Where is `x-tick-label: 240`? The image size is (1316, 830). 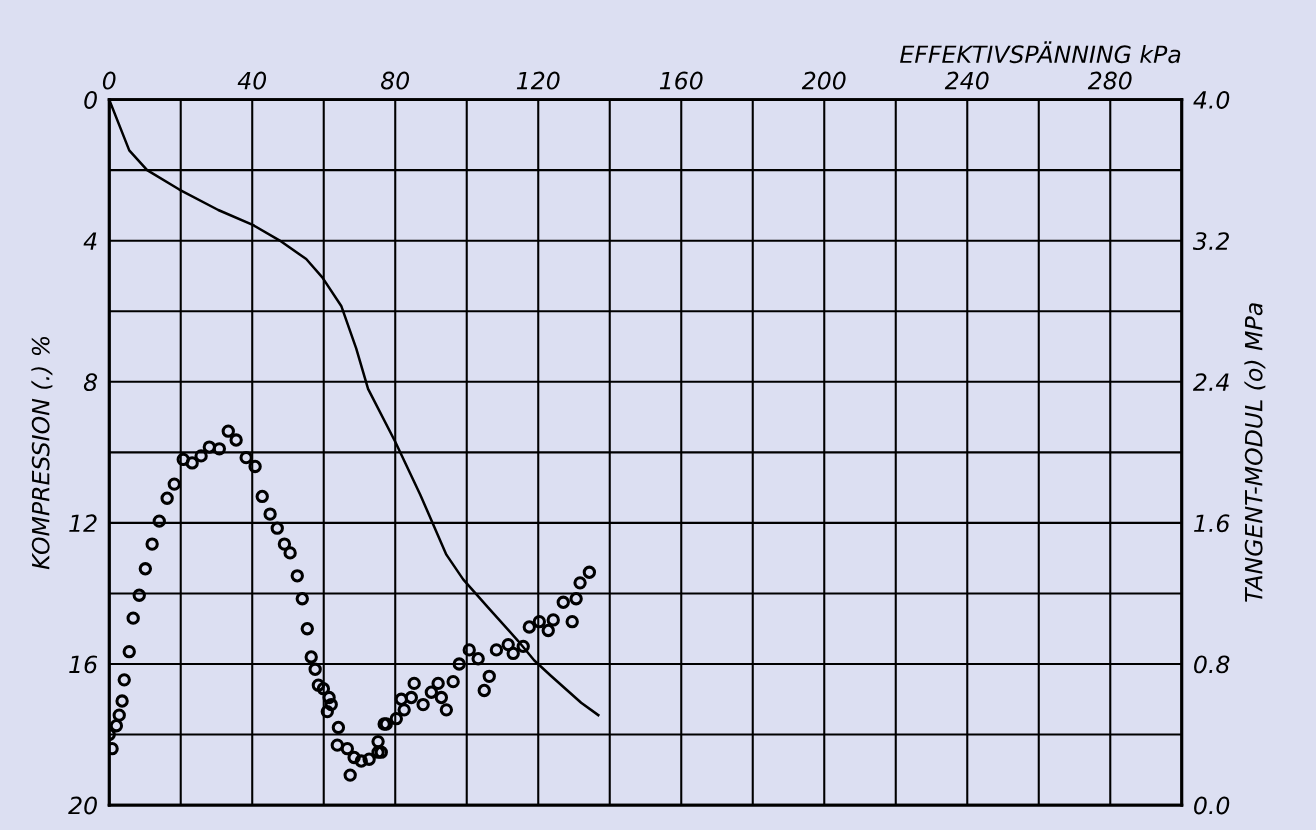
x-tick-label: 240 is located at coordinates (966, 80).